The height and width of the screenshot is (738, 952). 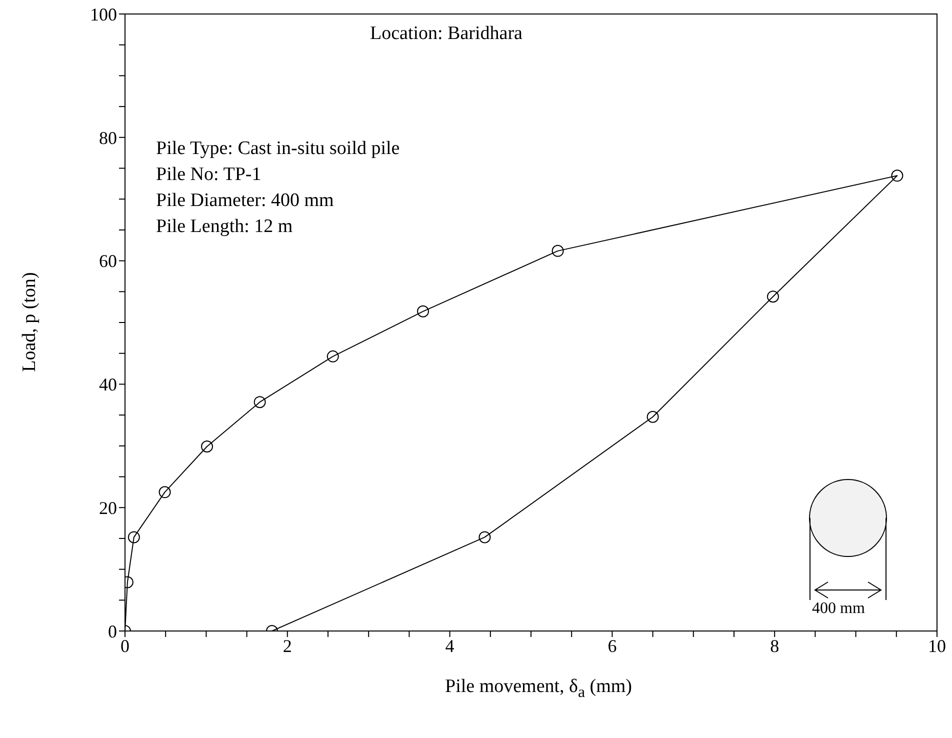 I want to click on y-axis-title: Load, p (ton), so click(x=30, y=322).